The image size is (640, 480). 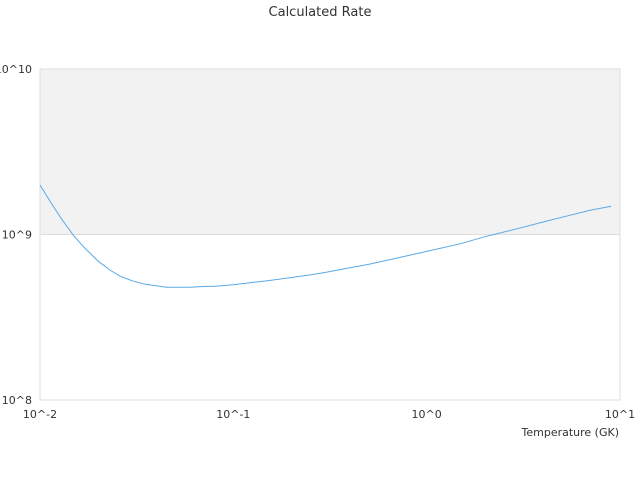 What do you see at coordinates (329, 414) in the screenshot?
I see `x-axis-ticks: 10^-2 10^-1 10^0 10^1` at bounding box center [329, 414].